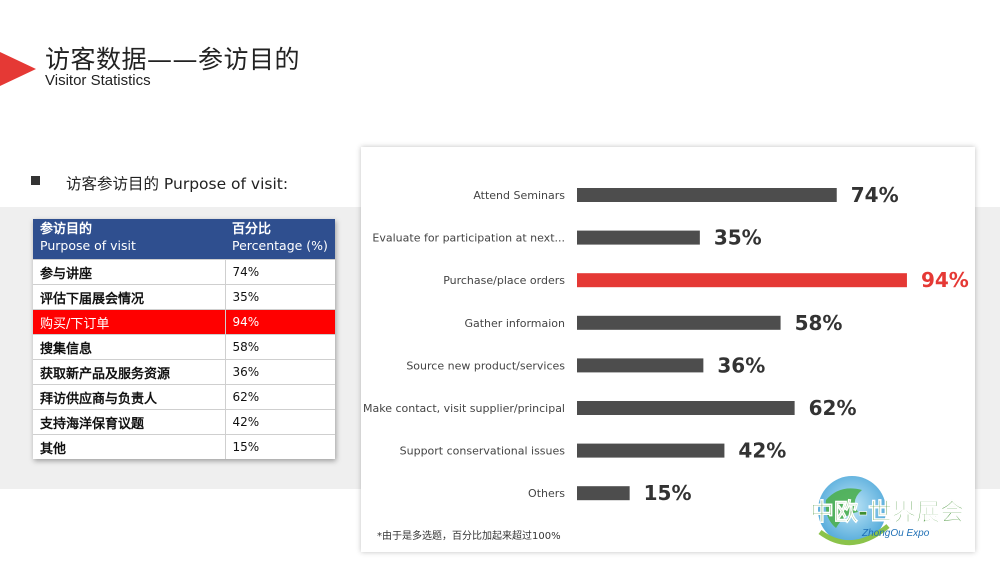  I want to click on bullet-square-icon, so click(35, 180).